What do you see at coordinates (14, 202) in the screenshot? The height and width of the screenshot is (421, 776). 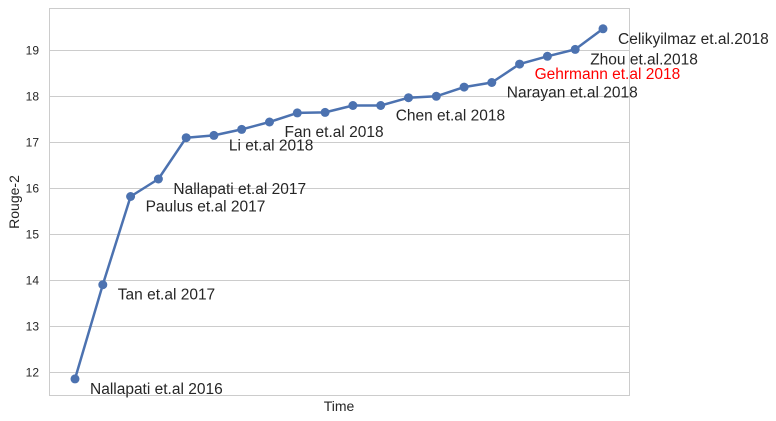 I see `y-axis-label: Rouge-2` at bounding box center [14, 202].